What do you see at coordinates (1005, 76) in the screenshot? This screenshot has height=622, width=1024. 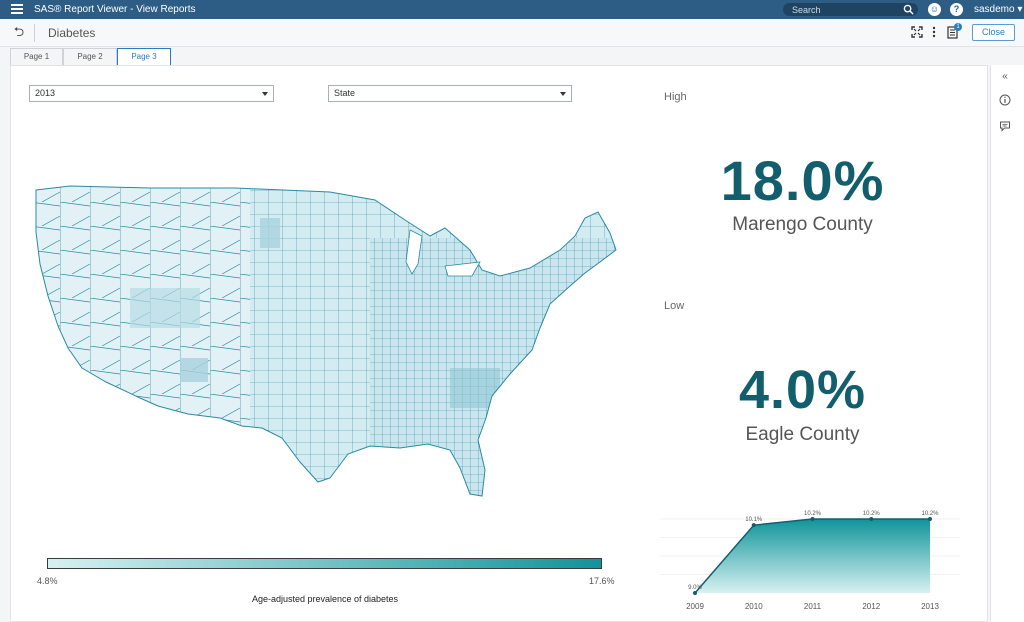 I see `collapse-pane-icon: «` at bounding box center [1005, 76].